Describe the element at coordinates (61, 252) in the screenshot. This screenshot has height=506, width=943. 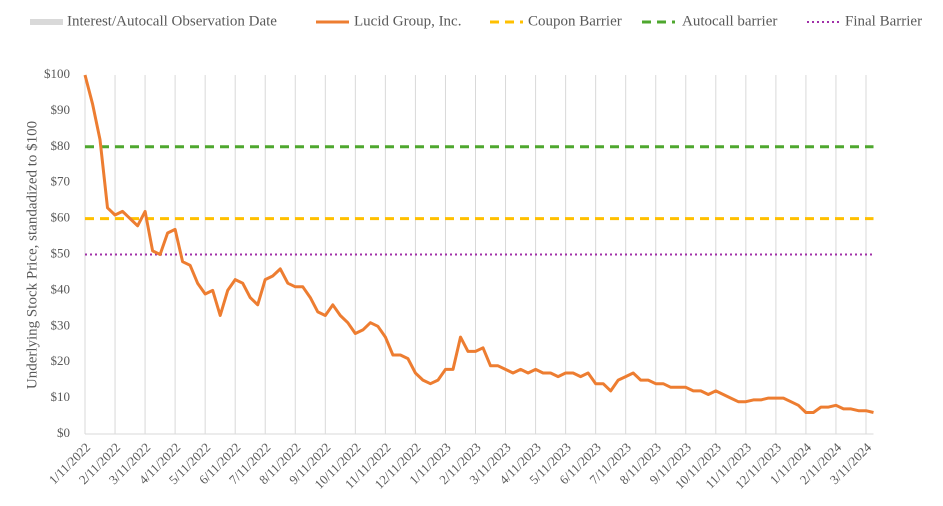
I see `y-tick-label: $50` at that location.